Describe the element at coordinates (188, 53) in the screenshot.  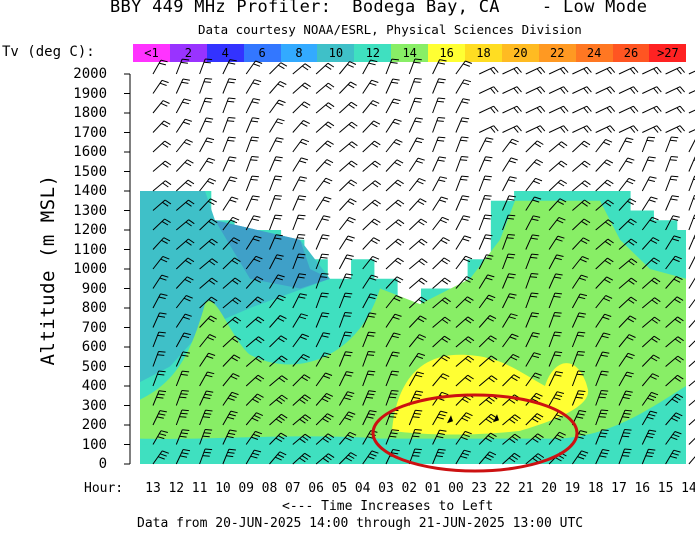
I see `legend-bin: 2` at that location.